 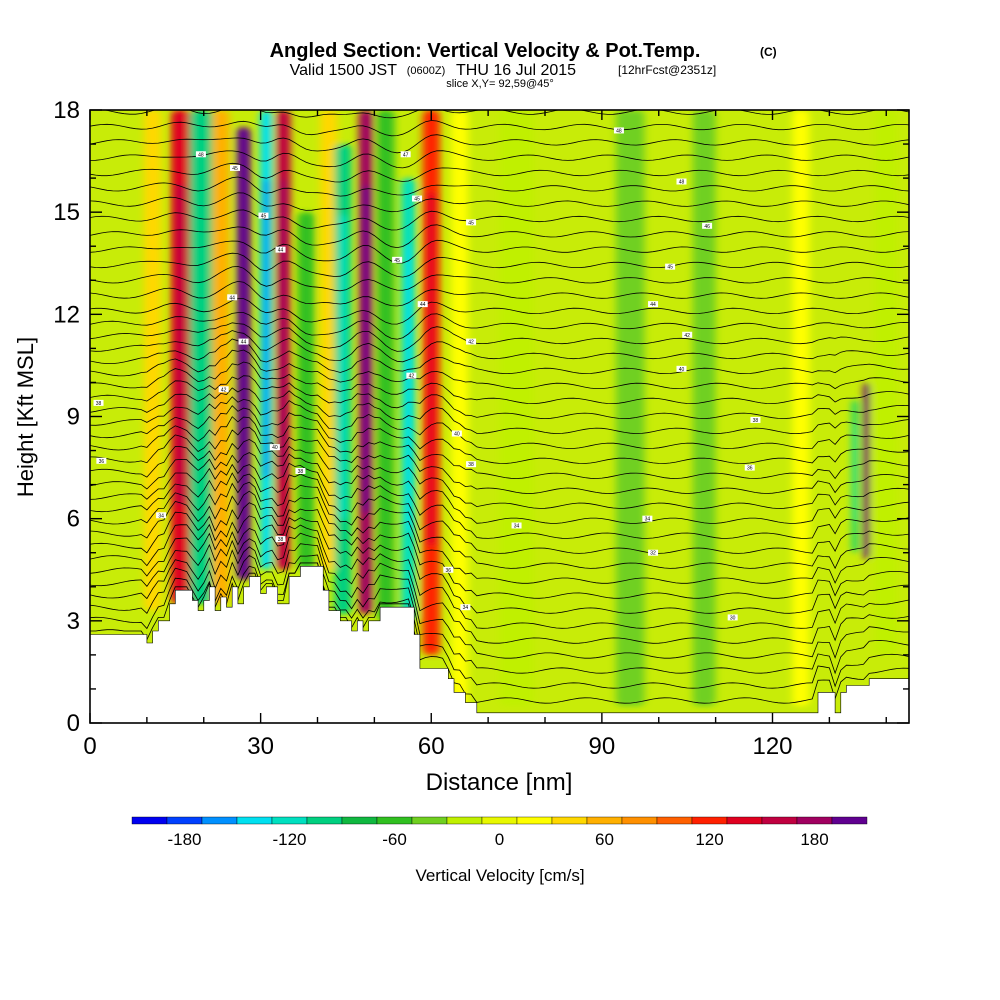 I want to click on colorbar-tick-120: 120, so click(x=709, y=839).